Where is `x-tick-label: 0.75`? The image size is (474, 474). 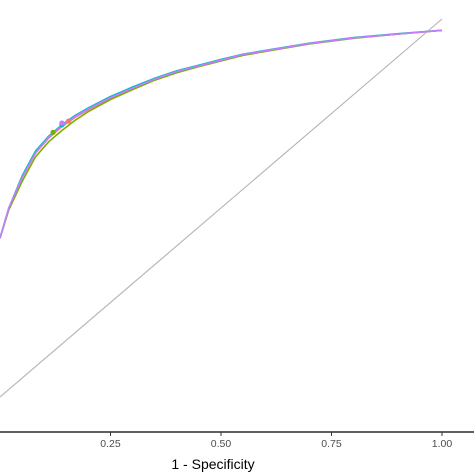
x-tick-label: 0.75 is located at coordinates (331, 444).